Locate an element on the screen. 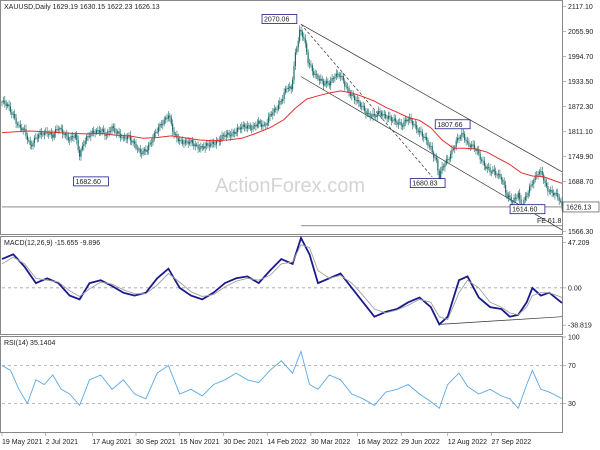 This screenshot has width=600, height=450. price-ytick-label: 1994.70 is located at coordinates (580, 57).